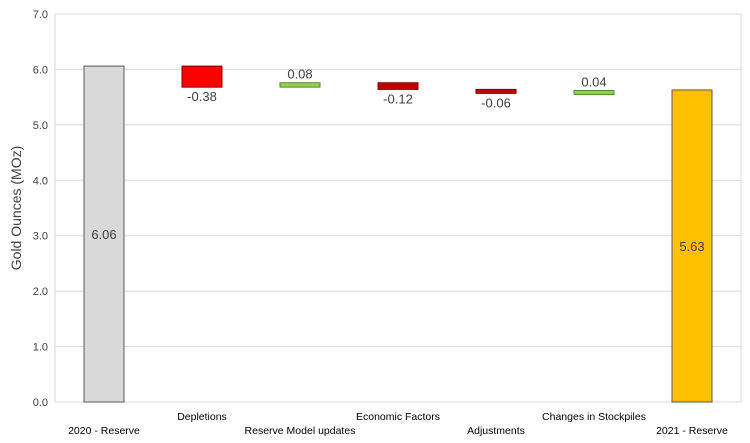 The image size is (750, 443). What do you see at coordinates (40, 403) in the screenshot?
I see `y-tick-label: 0.0` at bounding box center [40, 403].